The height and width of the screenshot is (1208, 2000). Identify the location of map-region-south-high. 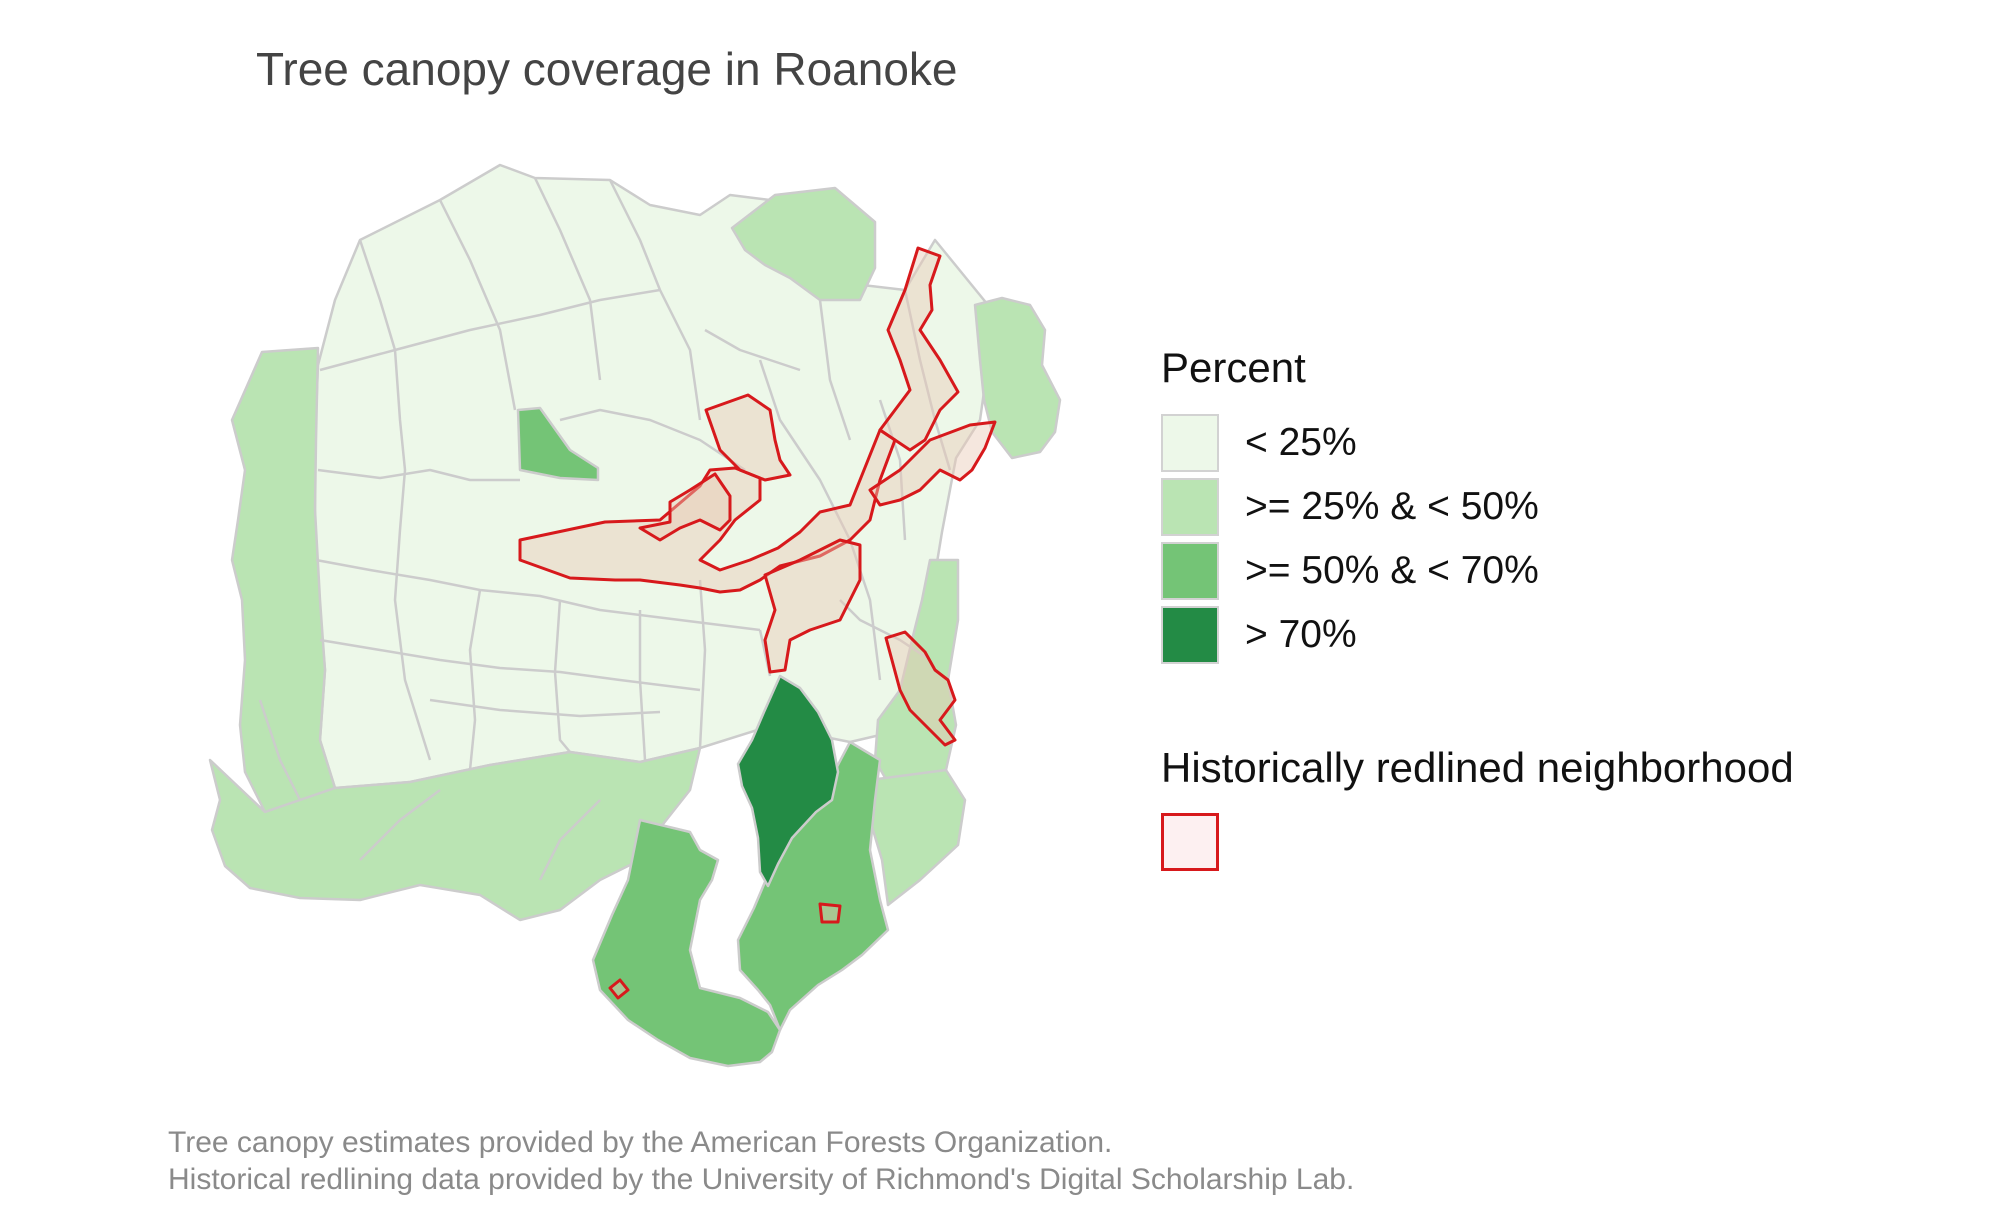
(686, 943).